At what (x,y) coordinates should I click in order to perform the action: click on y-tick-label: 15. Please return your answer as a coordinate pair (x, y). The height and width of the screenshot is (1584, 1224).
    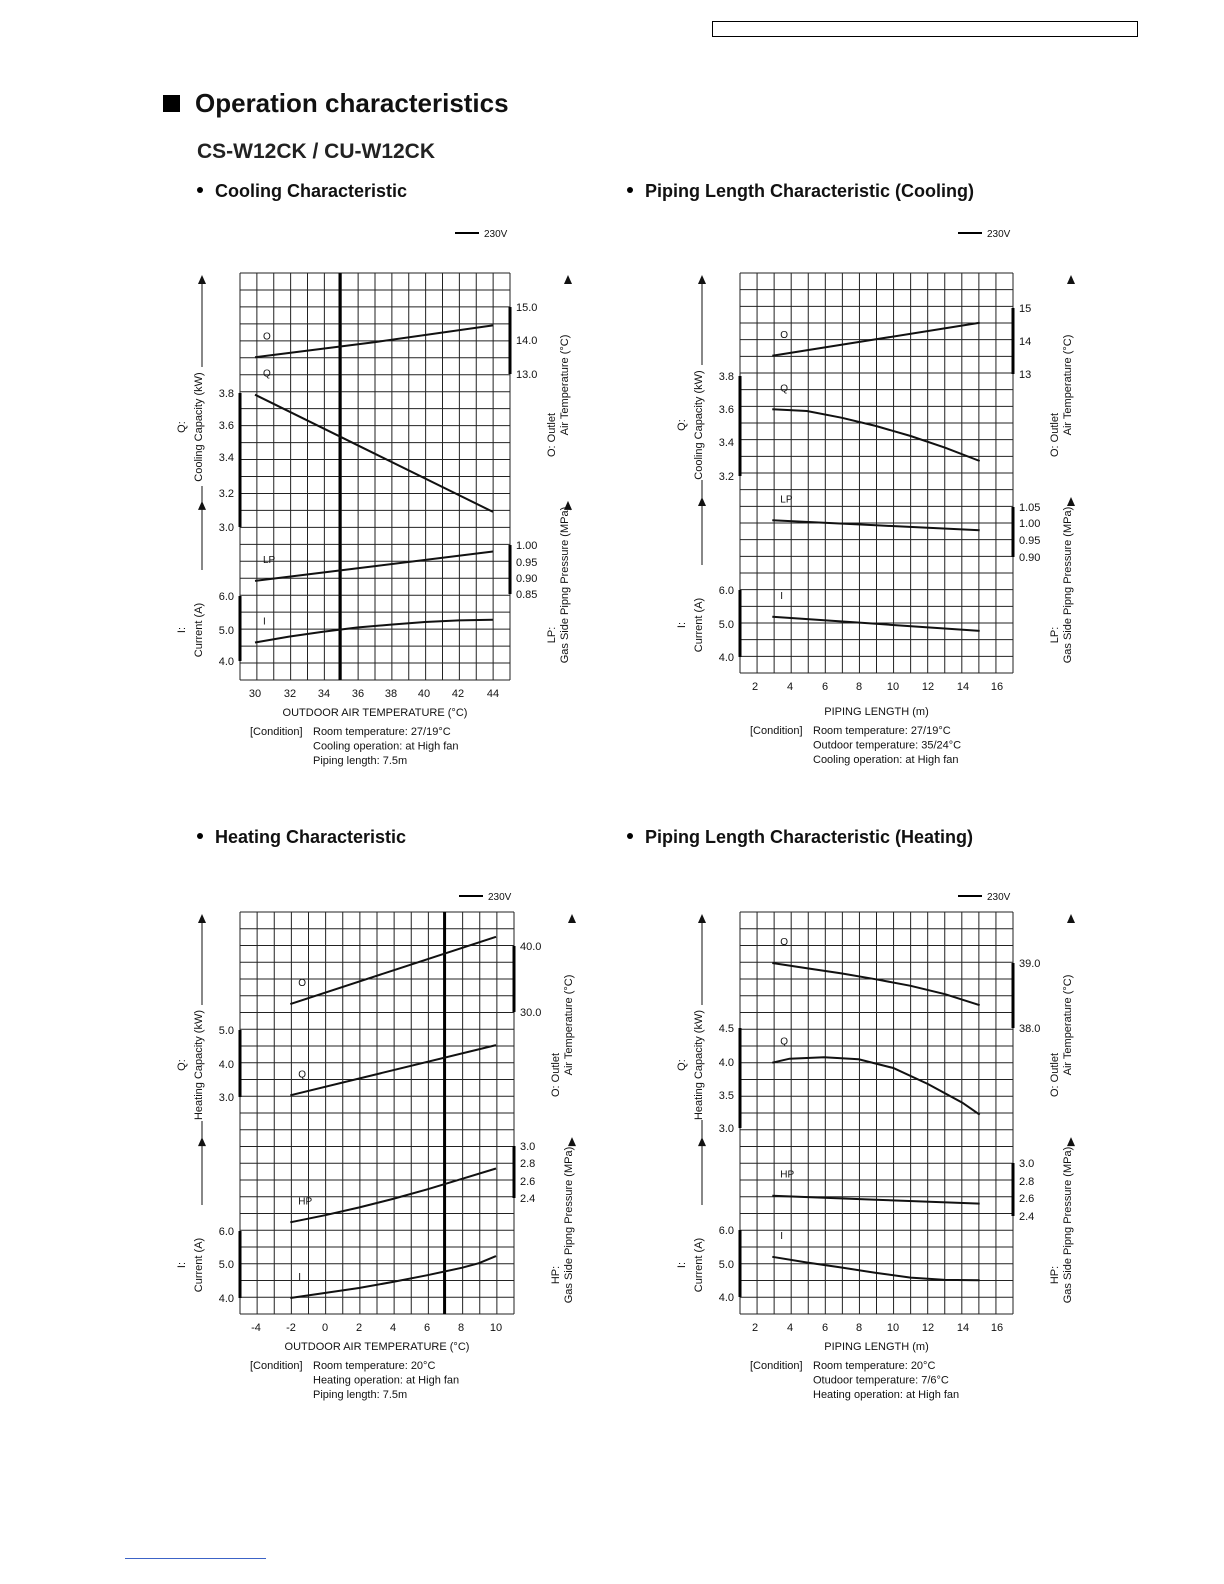
    Looking at the image, I should click on (1025, 309).